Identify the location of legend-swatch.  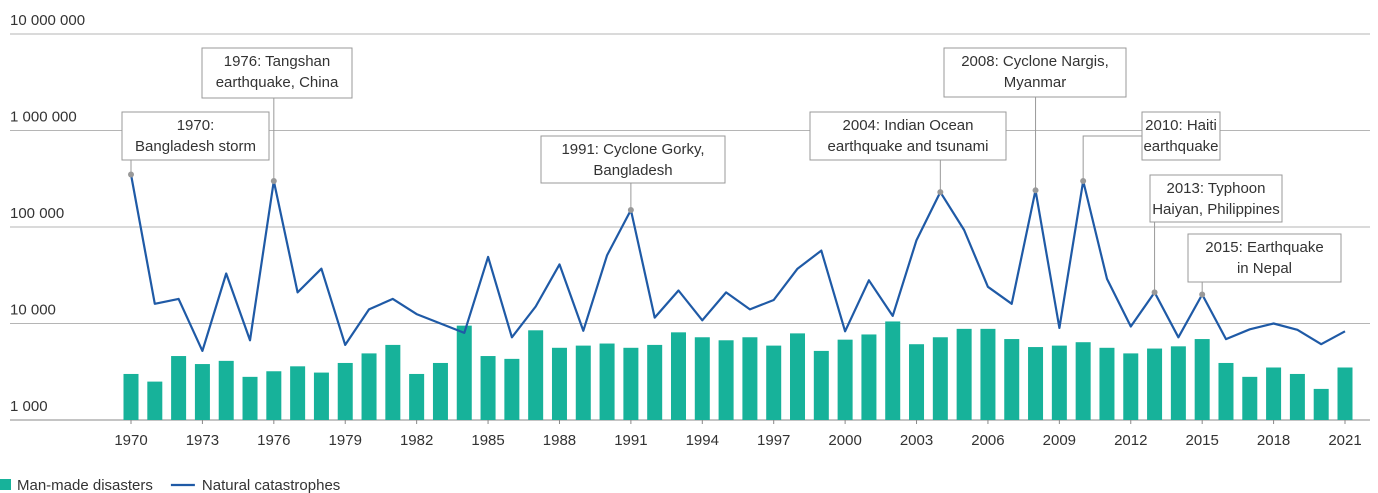
(5, 484).